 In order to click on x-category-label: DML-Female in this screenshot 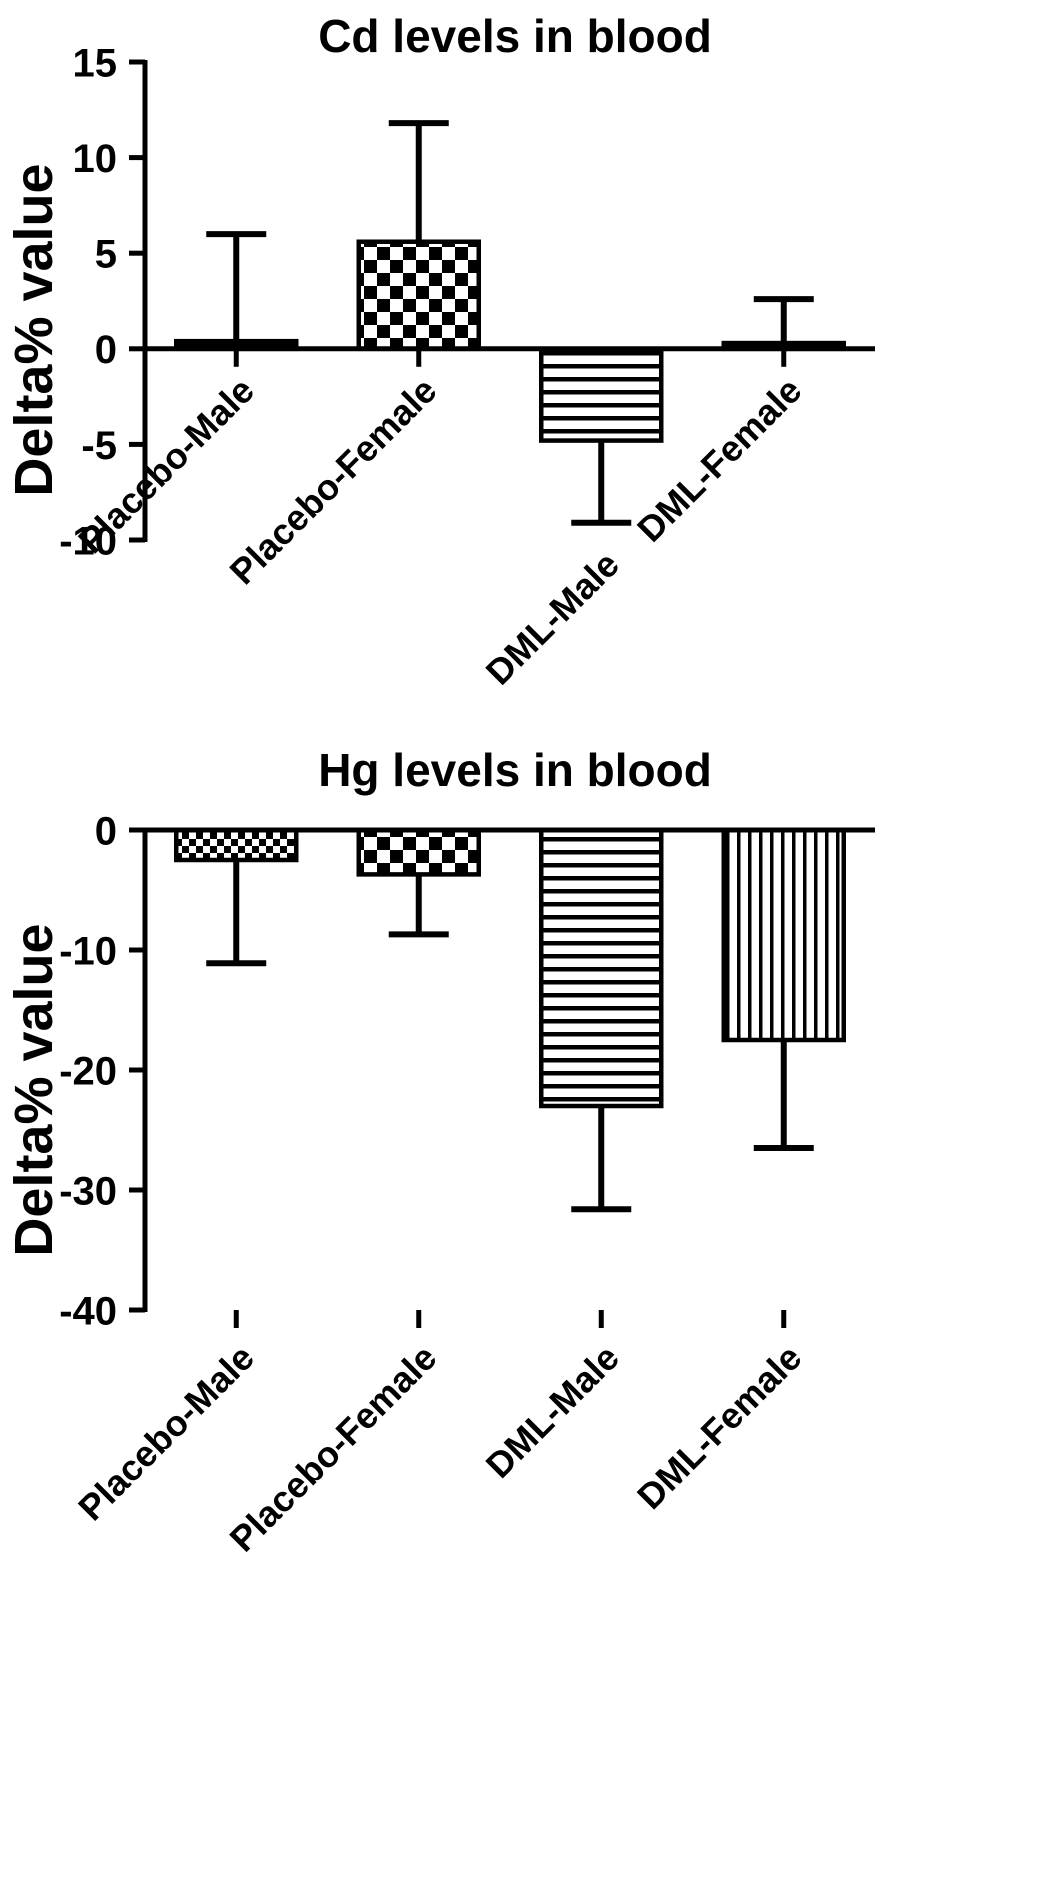, I will do `click(719, 1427)`.